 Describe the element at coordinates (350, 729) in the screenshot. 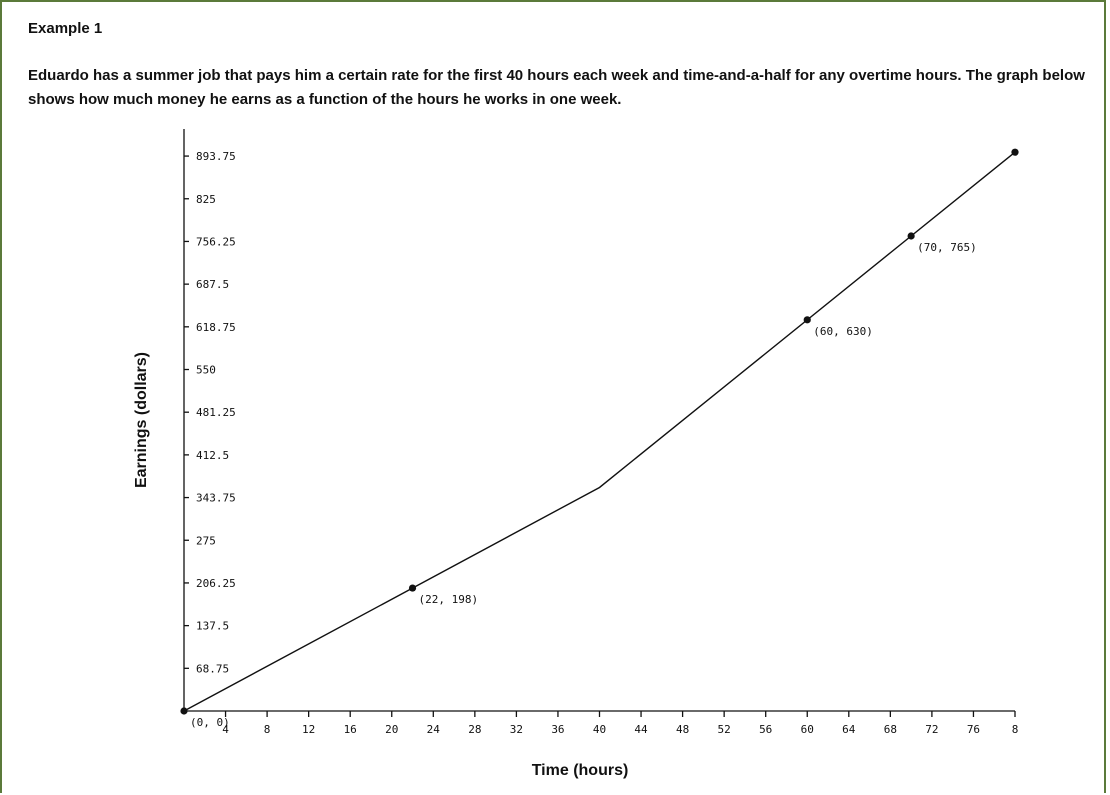

I see `x-tick-label: 16` at that location.